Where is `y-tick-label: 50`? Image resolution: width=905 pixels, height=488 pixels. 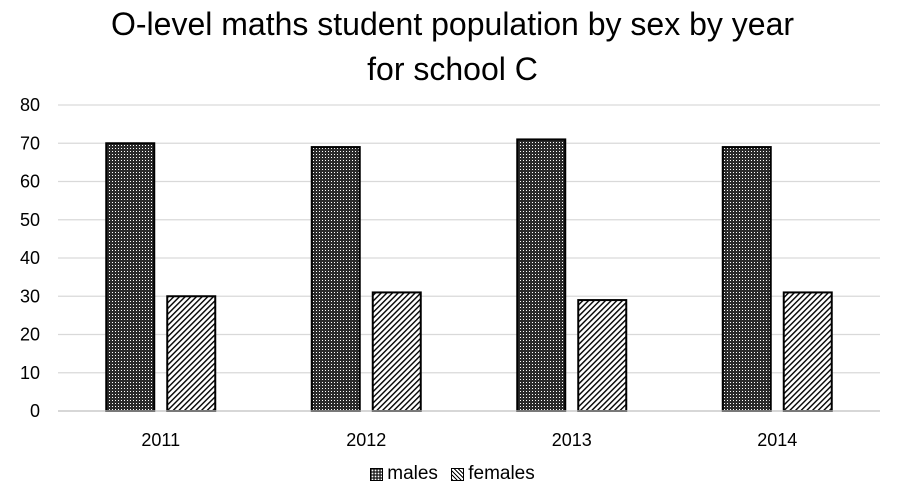 y-tick-label: 50 is located at coordinates (30, 220).